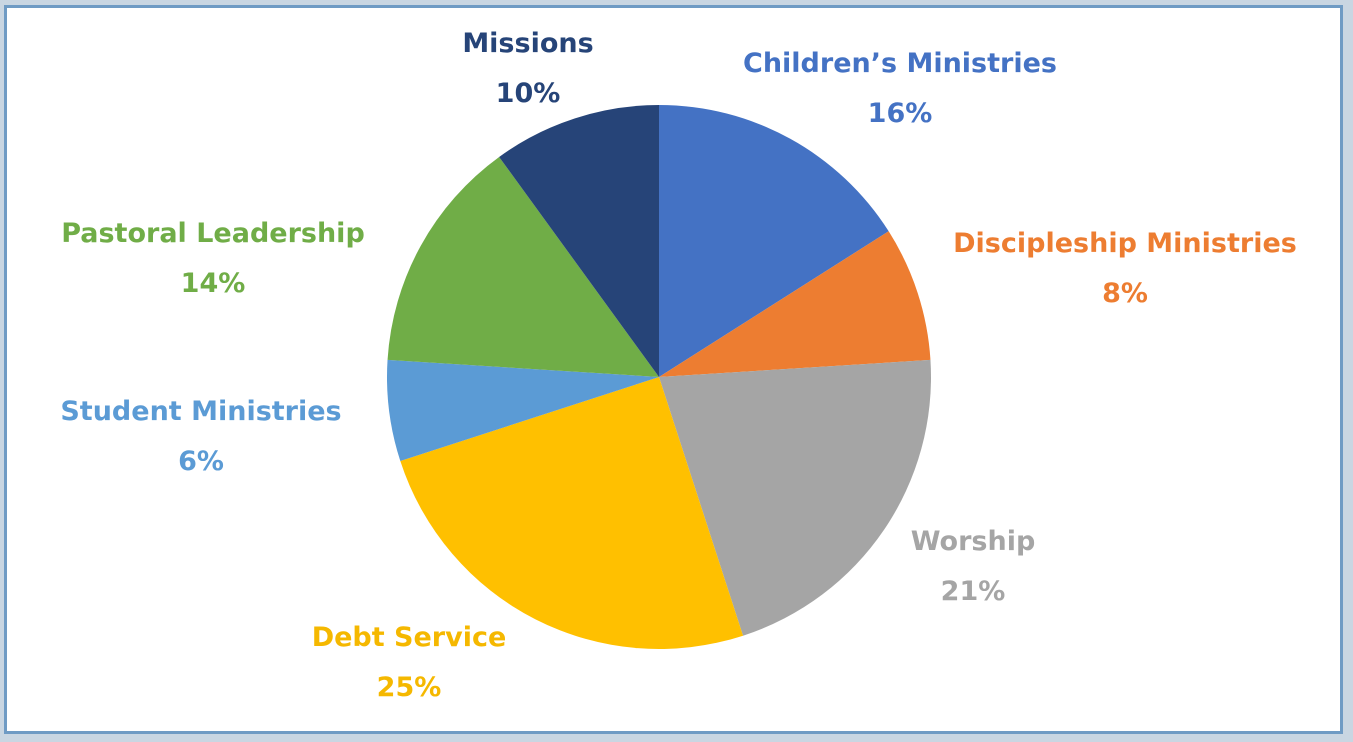 This screenshot has width=1353, height=742. Describe the element at coordinates (973, 541) in the screenshot. I see `slice-label: Worship` at that location.